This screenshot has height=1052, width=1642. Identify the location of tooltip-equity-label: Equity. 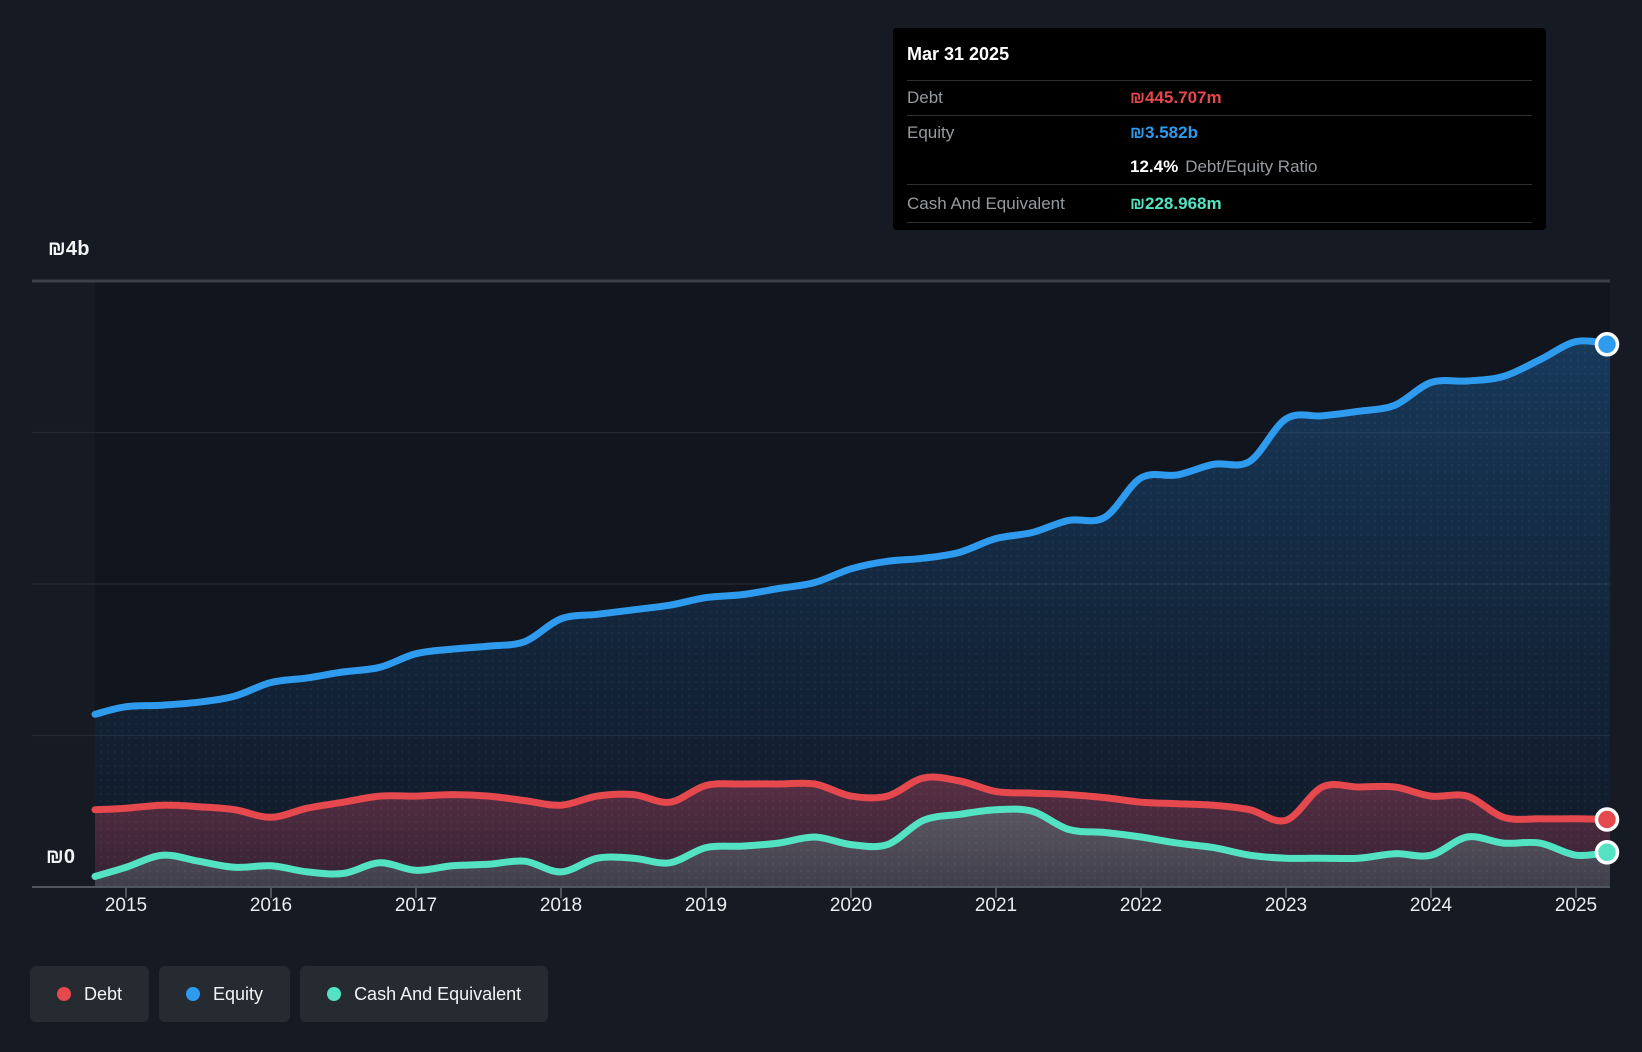
(931, 132).